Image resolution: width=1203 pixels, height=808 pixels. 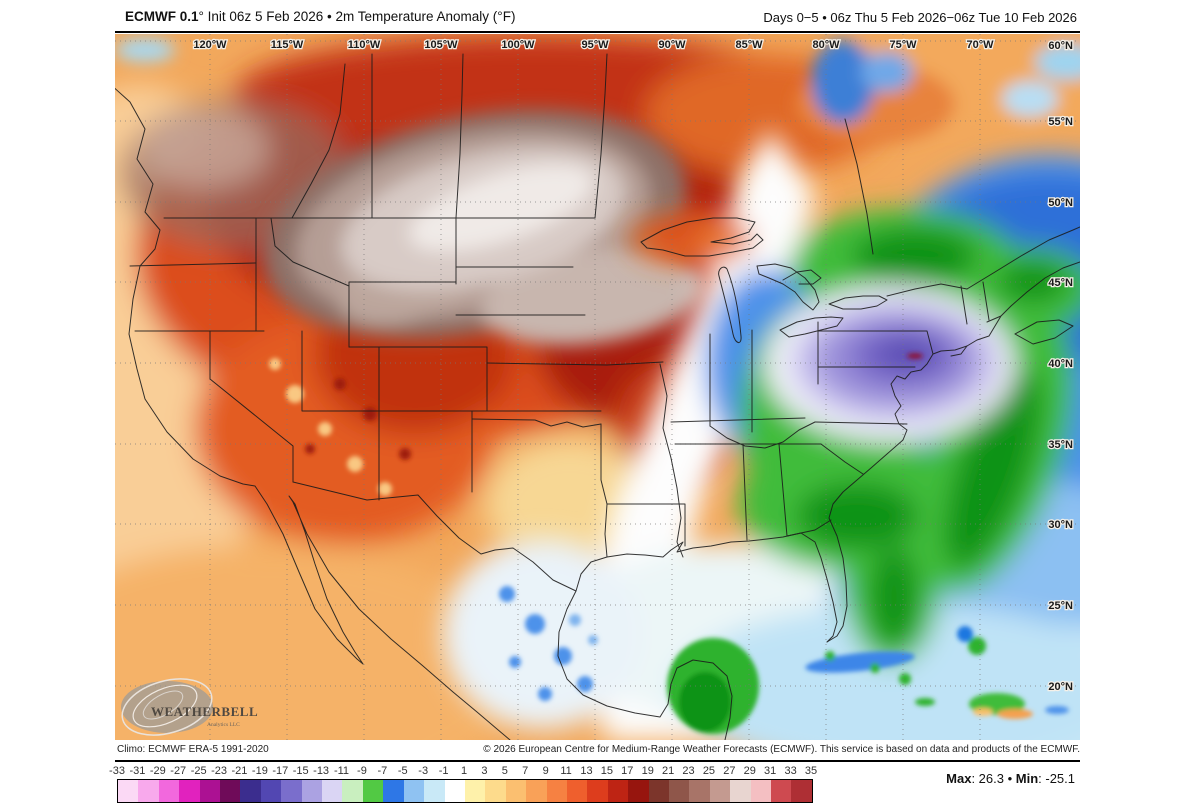 What do you see at coordinates (300, 771) in the screenshot?
I see `colorbar-tick: -15` at bounding box center [300, 771].